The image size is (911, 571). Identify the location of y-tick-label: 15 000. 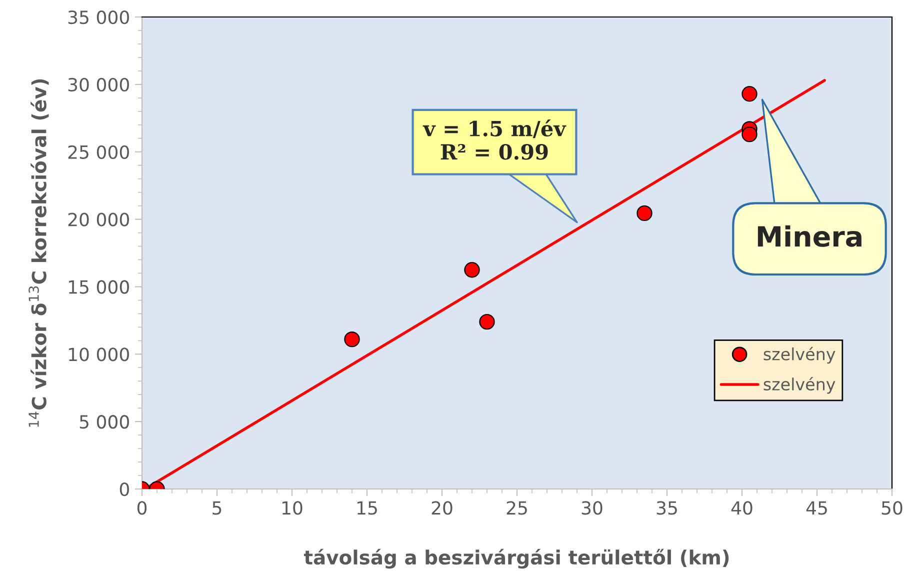
(99, 287).